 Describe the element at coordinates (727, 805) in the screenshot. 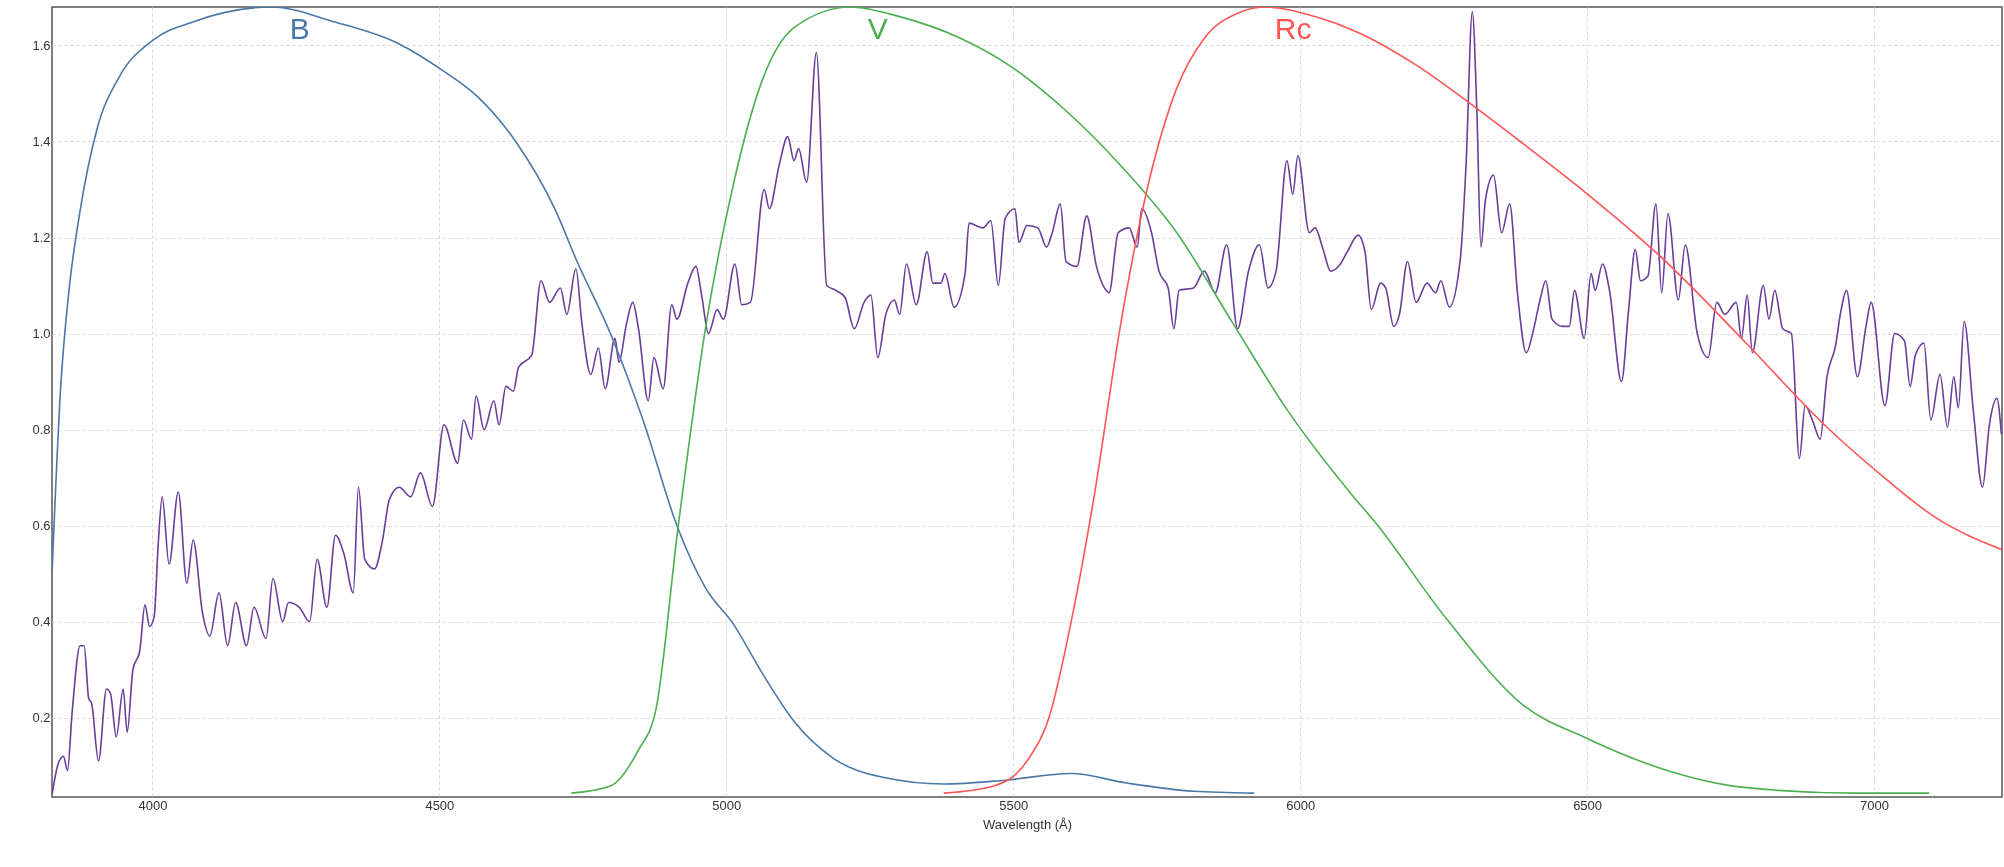

I see `x-tick-label: 5000` at that location.